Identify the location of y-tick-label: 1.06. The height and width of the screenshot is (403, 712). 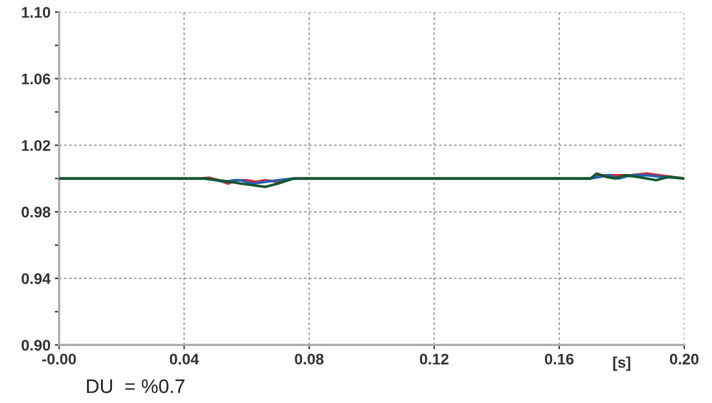
(36, 79).